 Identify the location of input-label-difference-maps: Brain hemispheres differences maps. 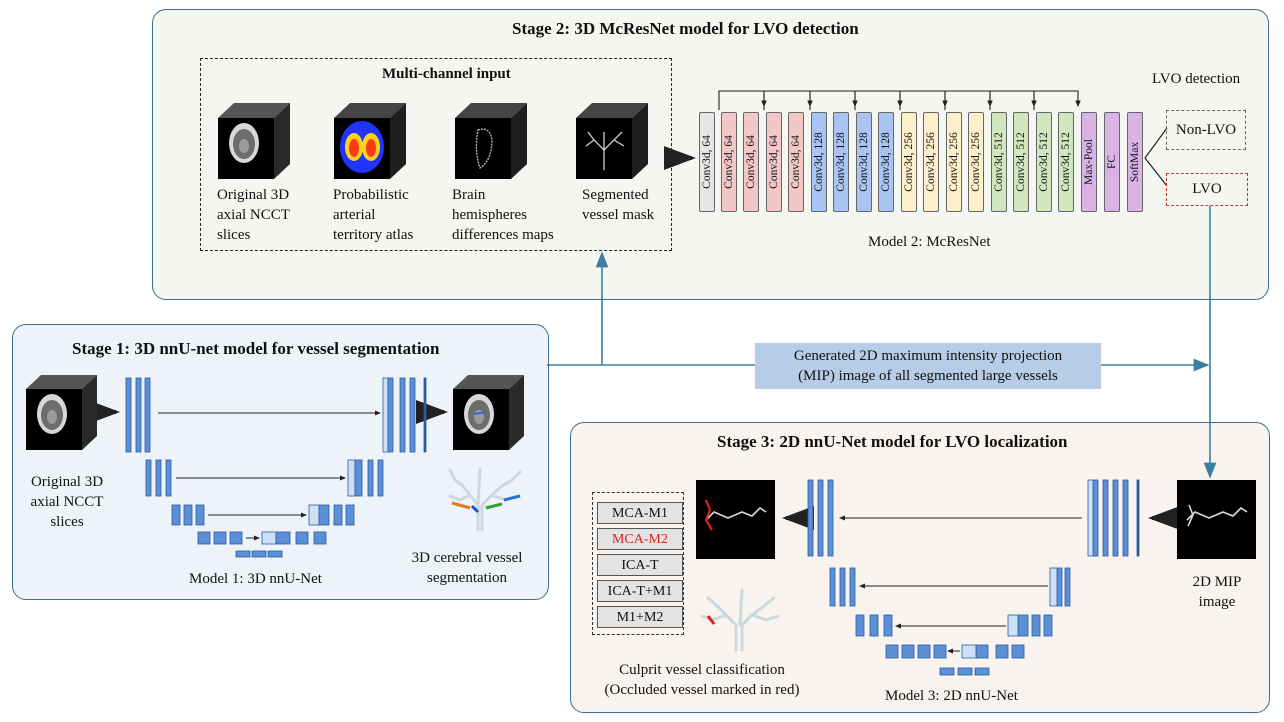
(503, 215).